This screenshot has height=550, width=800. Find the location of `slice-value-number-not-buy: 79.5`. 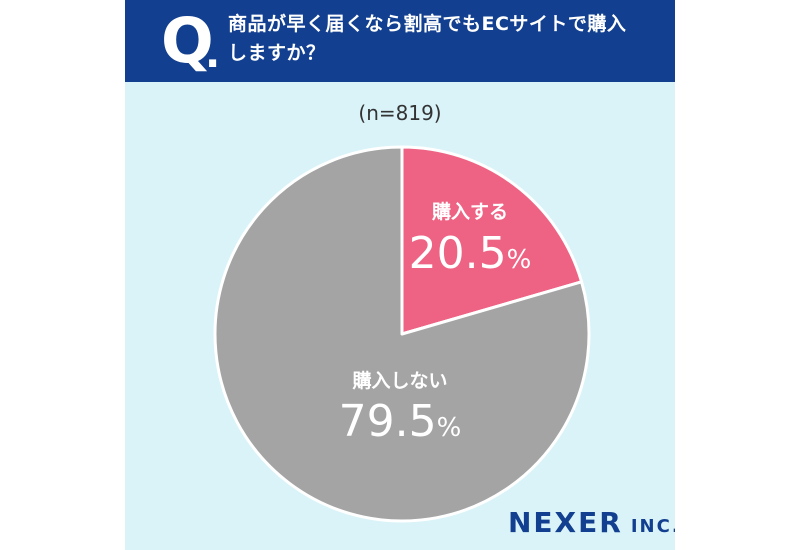

slice-value-number-not-buy: 79.5 is located at coordinates (388, 421).